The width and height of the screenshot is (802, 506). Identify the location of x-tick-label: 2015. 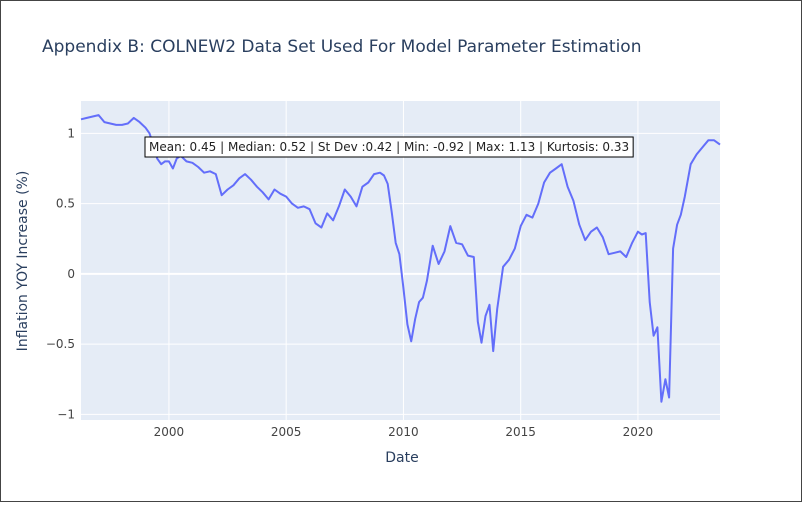
(520, 432).